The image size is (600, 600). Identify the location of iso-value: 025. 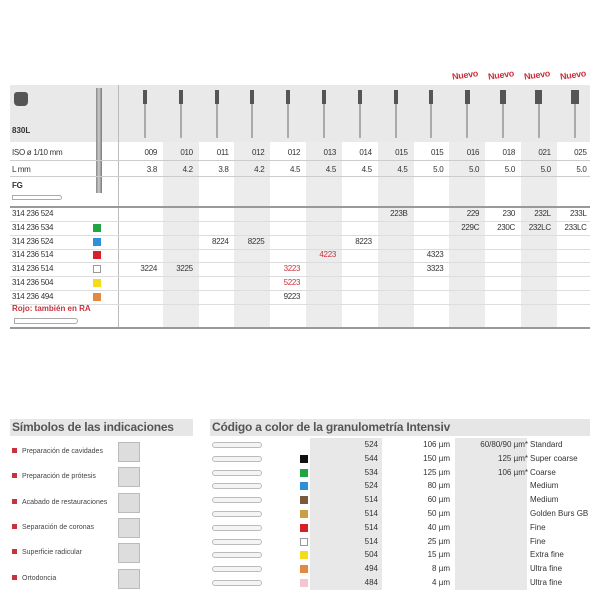
(580, 152).